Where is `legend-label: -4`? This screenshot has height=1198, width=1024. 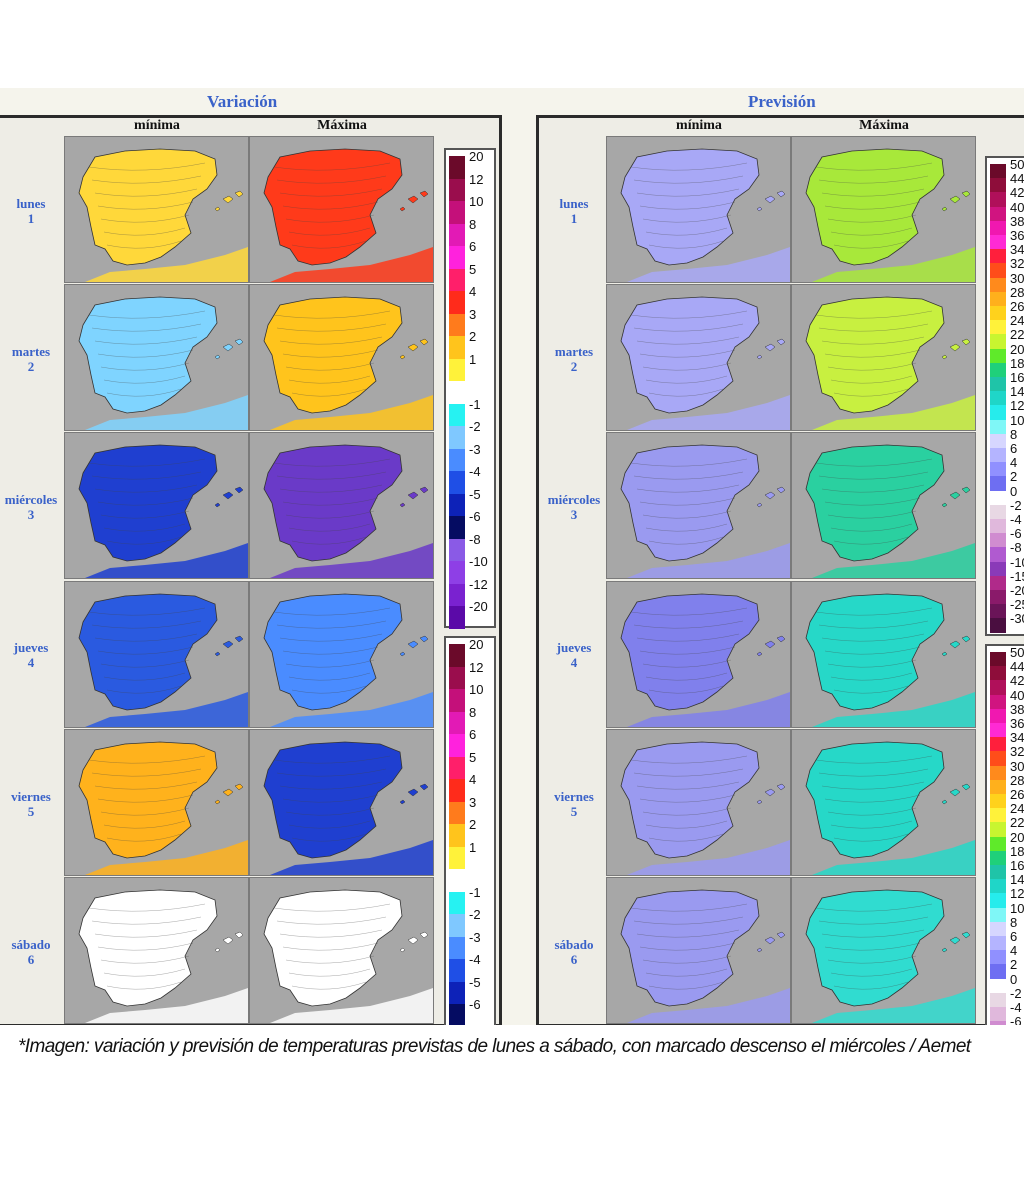
legend-label: -4 is located at coordinates (1016, 519).